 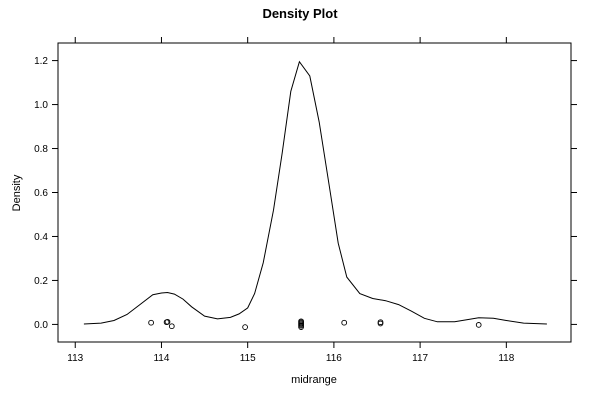 I want to click on x-tick-label: 118, so click(x=506, y=358).